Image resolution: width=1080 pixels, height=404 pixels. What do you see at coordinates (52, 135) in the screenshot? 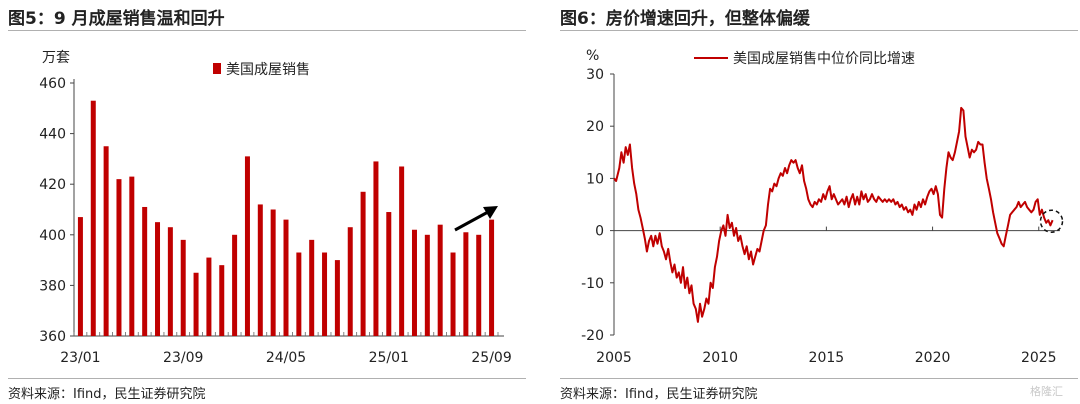
I see `y-tick-label: 440` at bounding box center [52, 135].